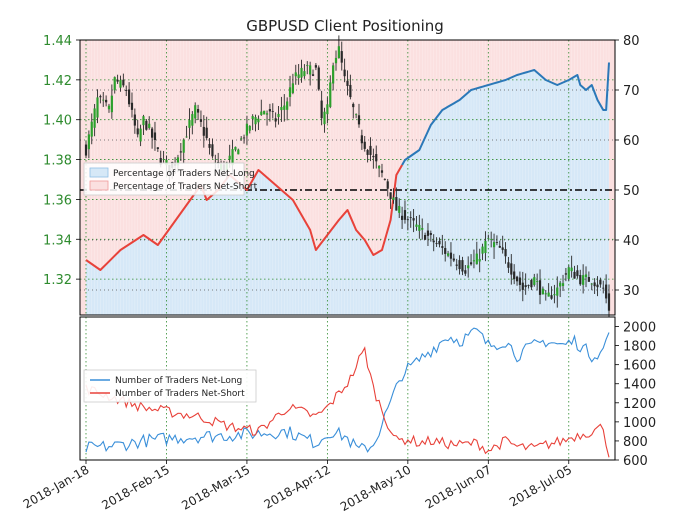 This screenshot has width=679, height=524. I want to click on bottom-right-tick-label: 600, so click(635, 461).